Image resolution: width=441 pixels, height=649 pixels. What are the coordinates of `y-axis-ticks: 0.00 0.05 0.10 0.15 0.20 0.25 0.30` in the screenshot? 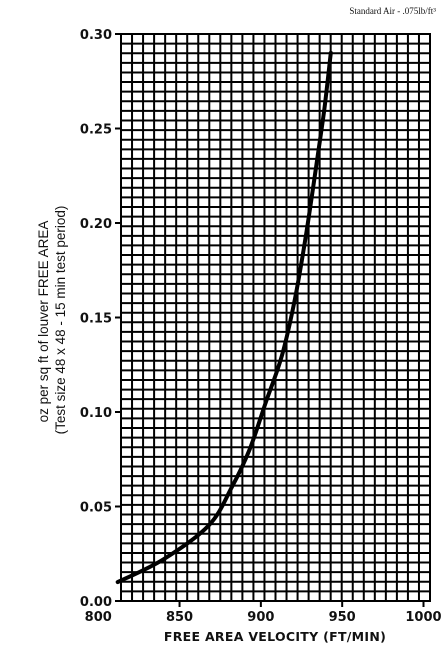 It's located at (100, 319).